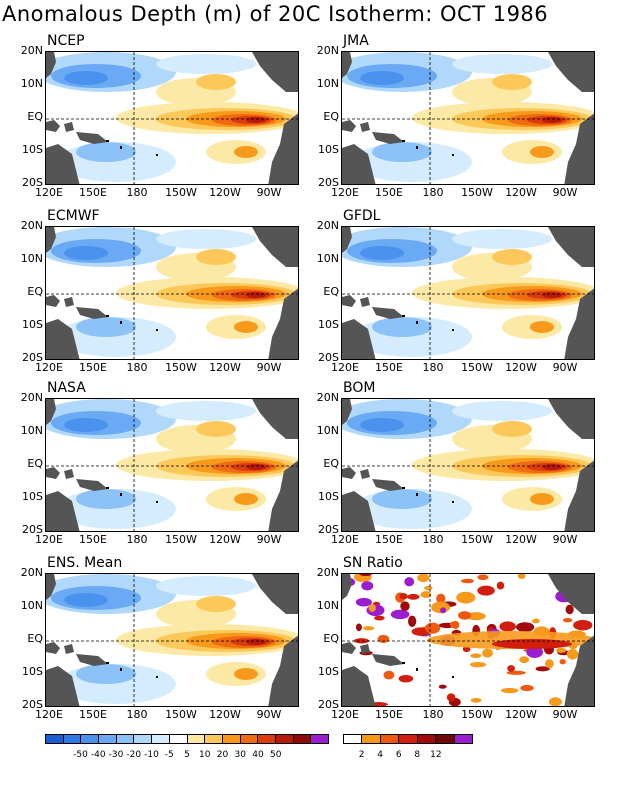 Image resolution: width=618 pixels, height=800 pixels. Describe the element at coordinates (362, 216) in the screenshot. I see `panel-title: GFDL` at that location.